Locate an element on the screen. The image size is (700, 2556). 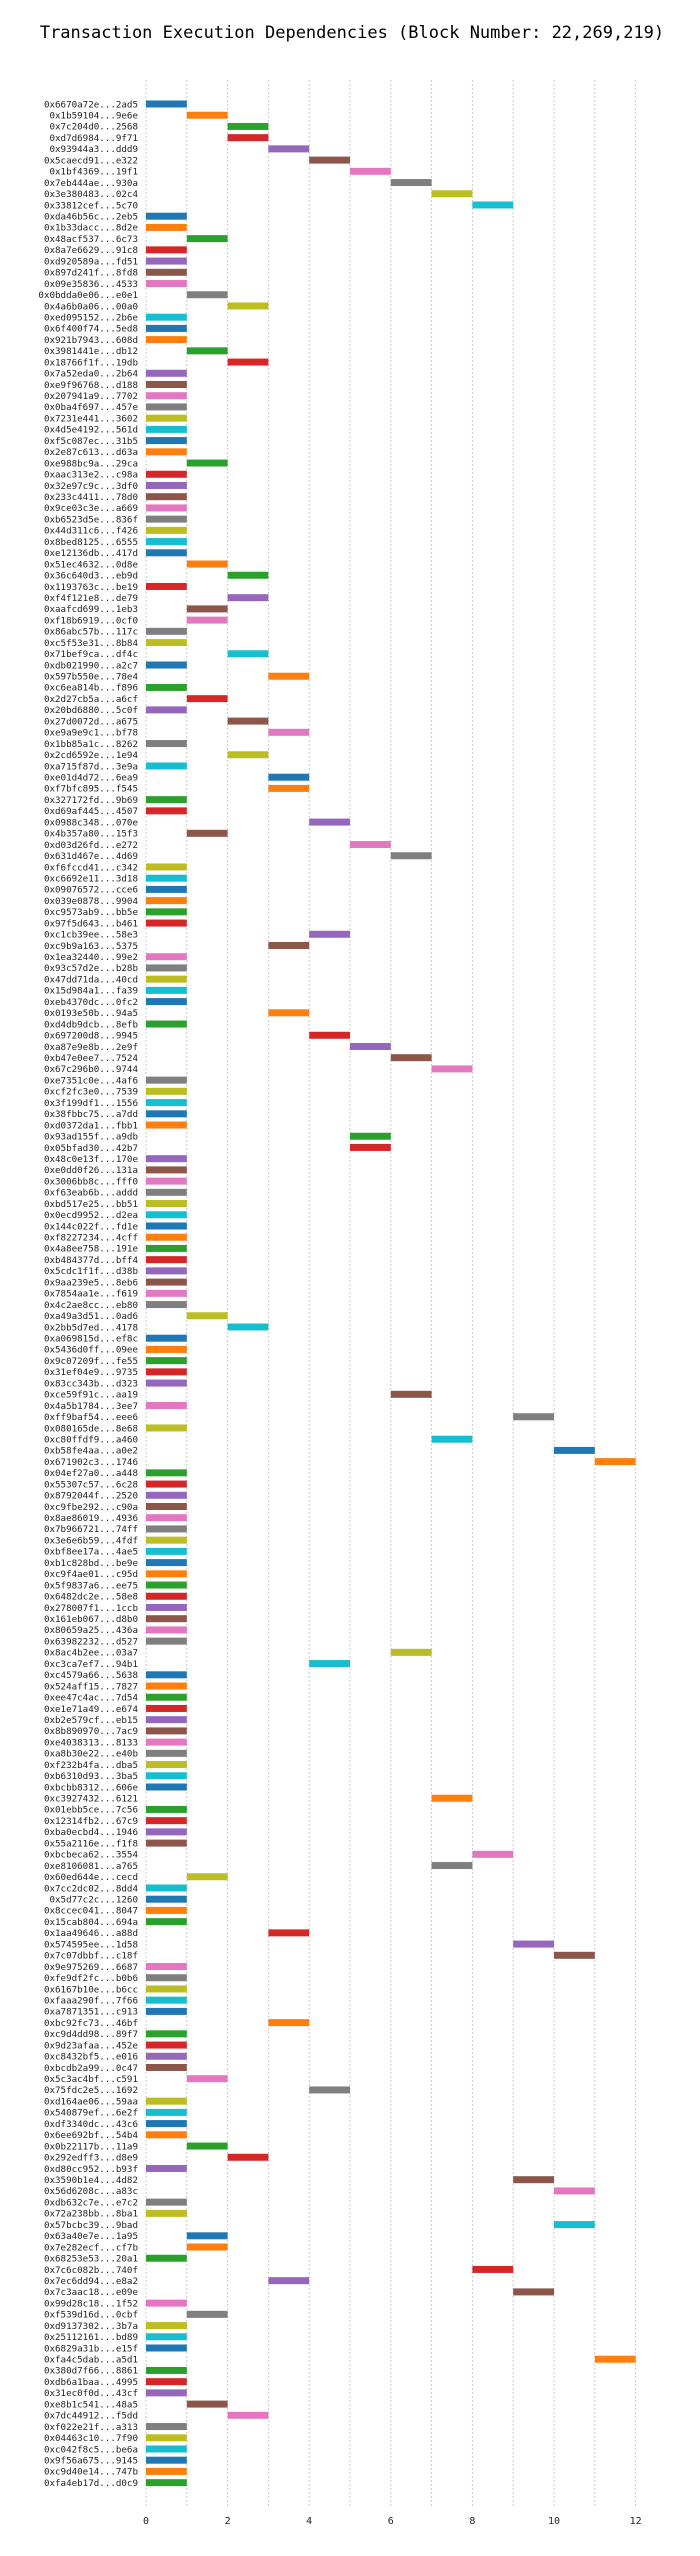
y-tick-label: 0xa8b30e22...e40b is located at coordinates (91, 1754).